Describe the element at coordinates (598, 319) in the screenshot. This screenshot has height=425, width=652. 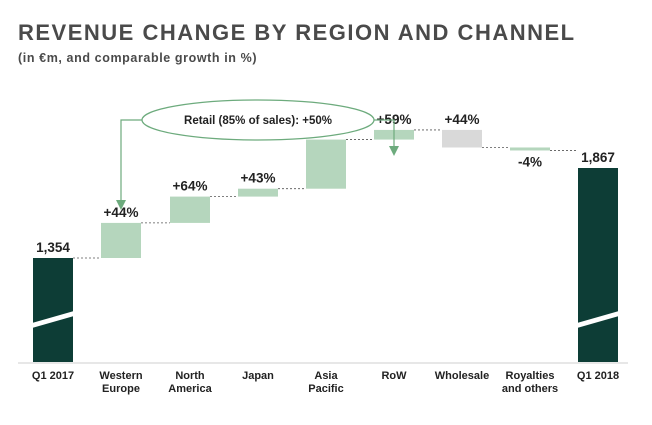
I see `q1-2018-axis-break` at that location.